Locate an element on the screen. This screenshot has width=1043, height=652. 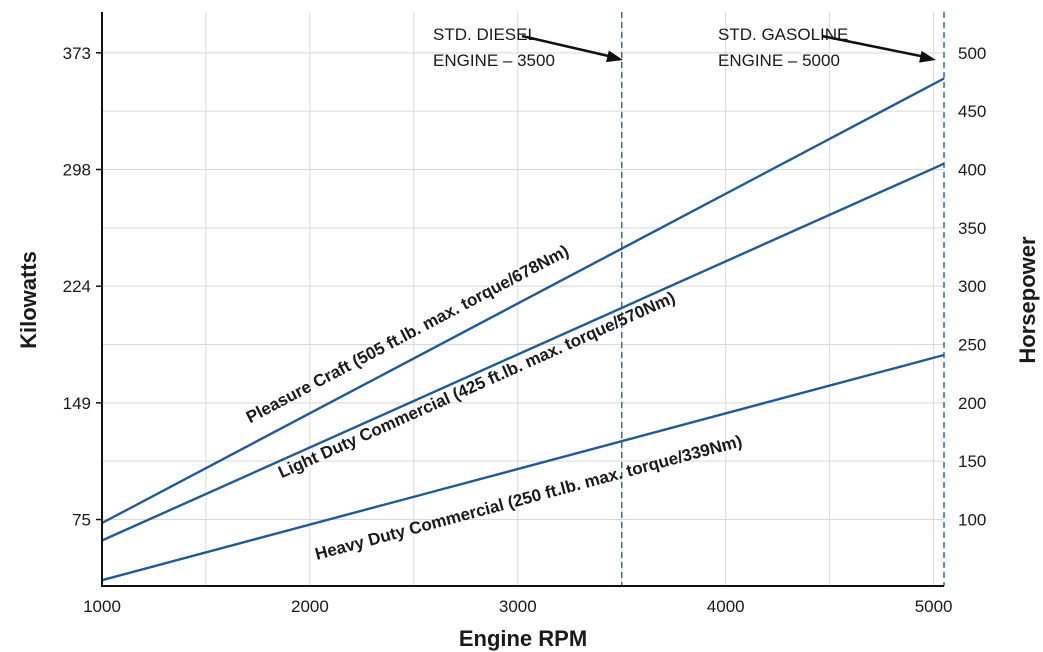
y-tick-label-left: 224 is located at coordinates (77, 286).